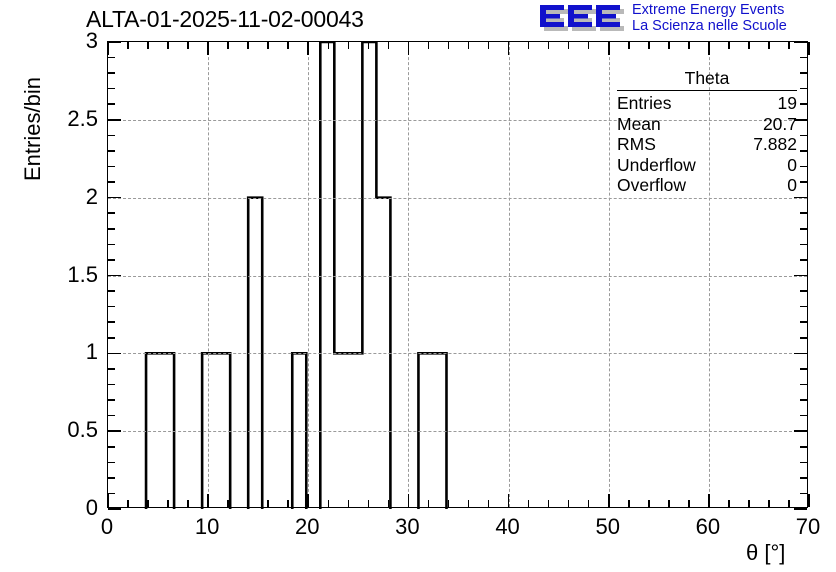 The height and width of the screenshot is (572, 836). I want to click on stats-title: Theta, so click(707, 79).